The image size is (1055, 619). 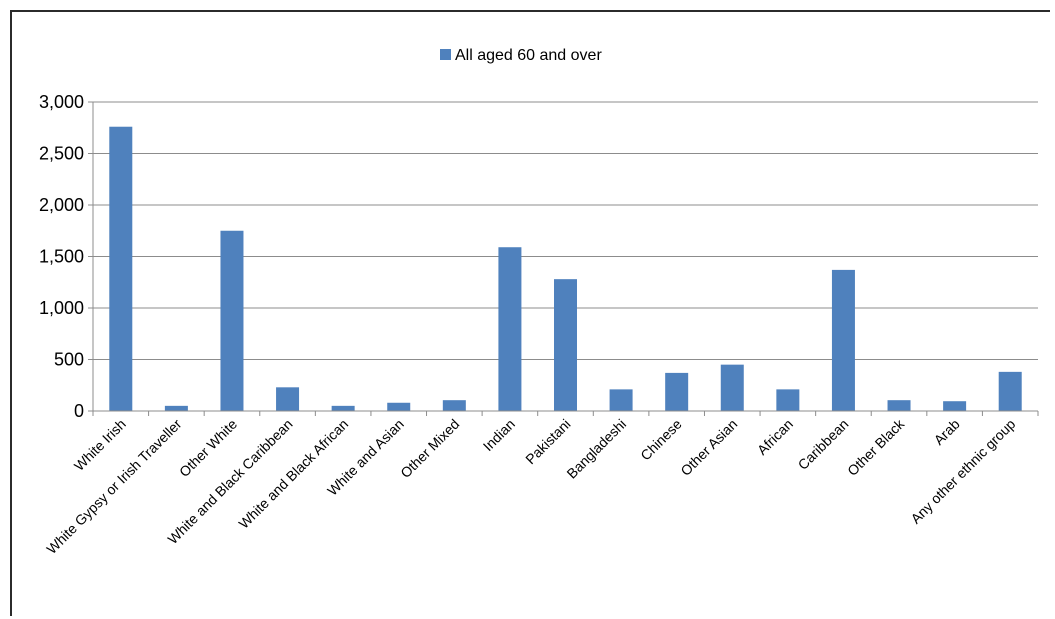 I want to click on x-tick-label: Bangladeshi, so click(x=596, y=449).